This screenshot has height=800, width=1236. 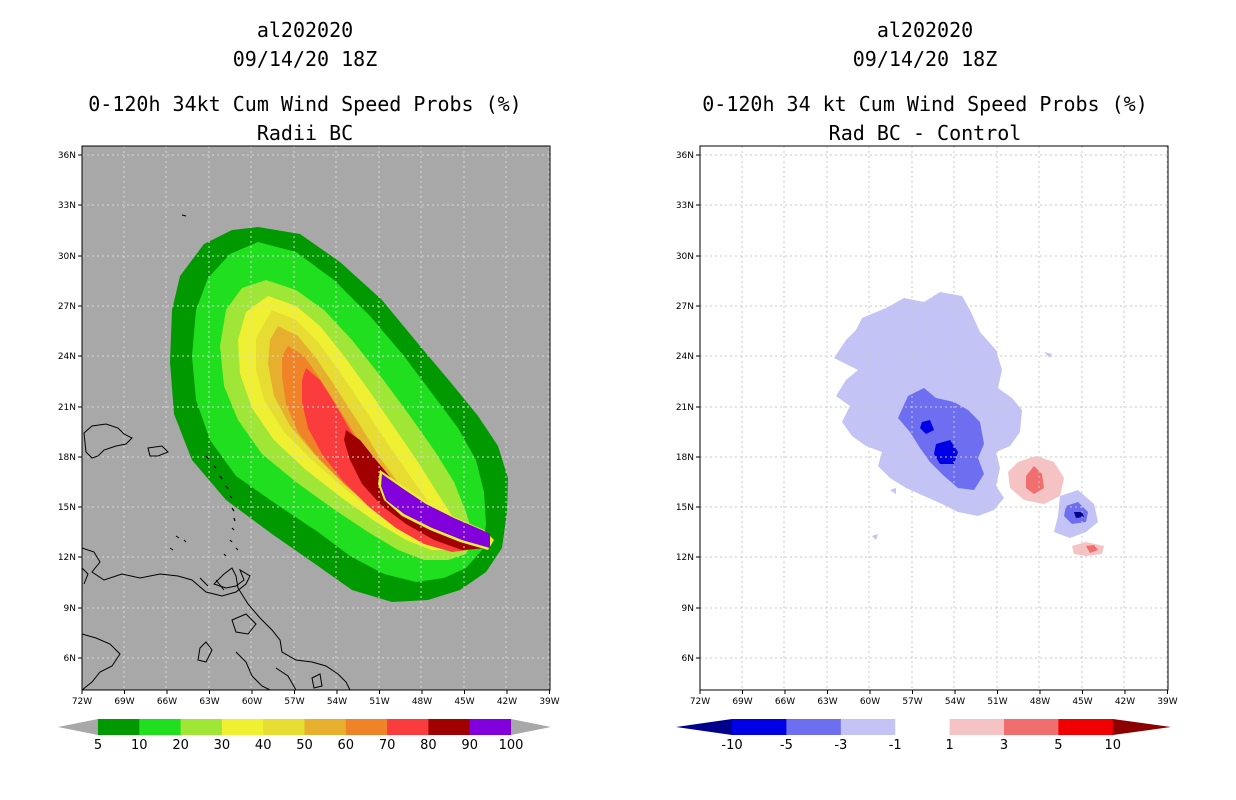 What do you see at coordinates (685, 458) in the screenshot?
I see `right-lat-label: 18N` at bounding box center [685, 458].